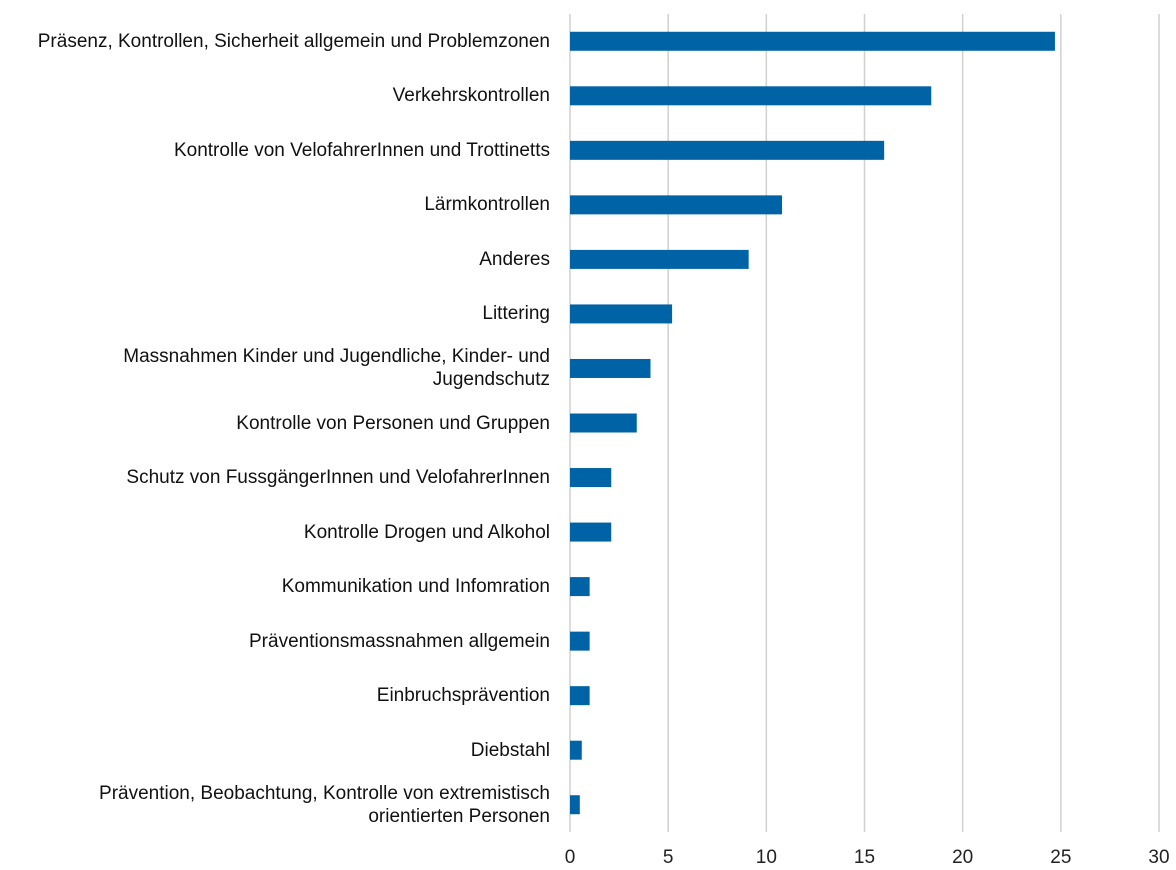 The height and width of the screenshot is (870, 1176). What do you see at coordinates (1158, 857) in the screenshot?
I see `x-tick-label: 30` at bounding box center [1158, 857].